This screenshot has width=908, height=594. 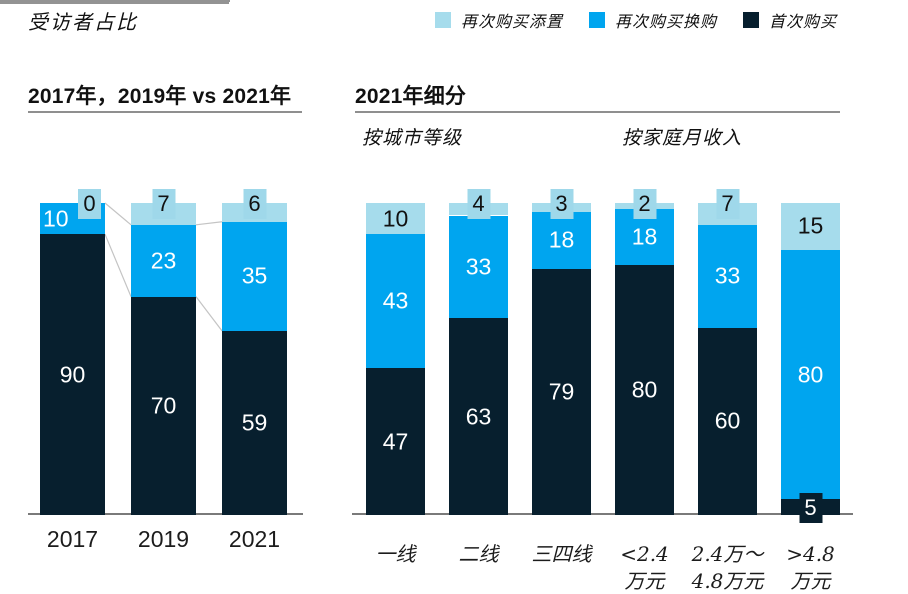 What do you see at coordinates (728, 567) in the screenshot?
I see `axis-label-2.4万～4.8万元: 2.4万～ 4.8万元` at bounding box center [728, 567].